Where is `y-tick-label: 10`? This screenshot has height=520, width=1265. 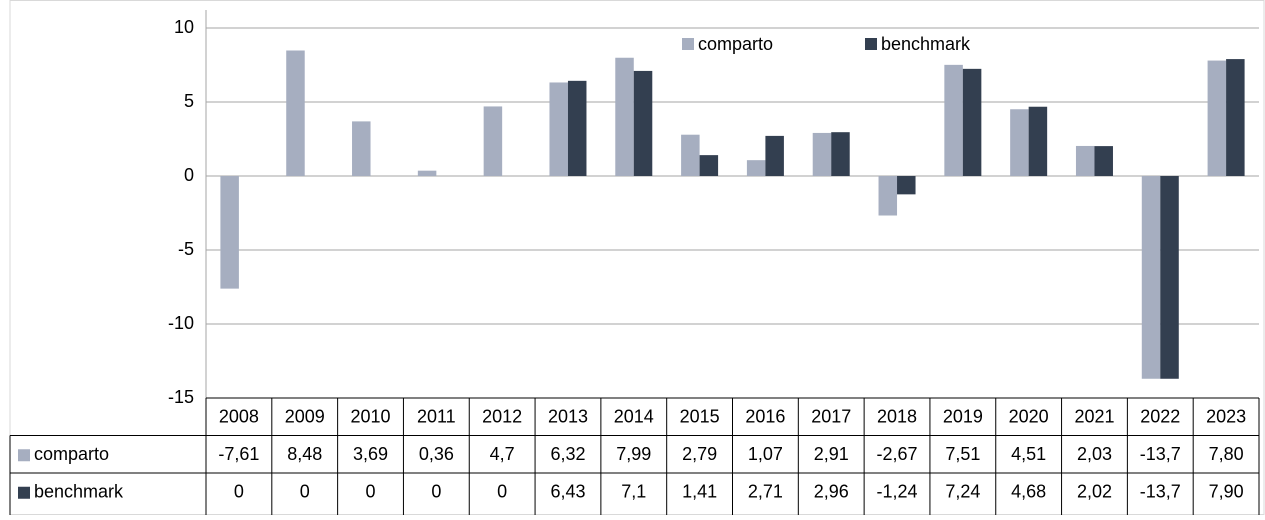
y-tick-label: 10 is located at coordinates (184, 27).